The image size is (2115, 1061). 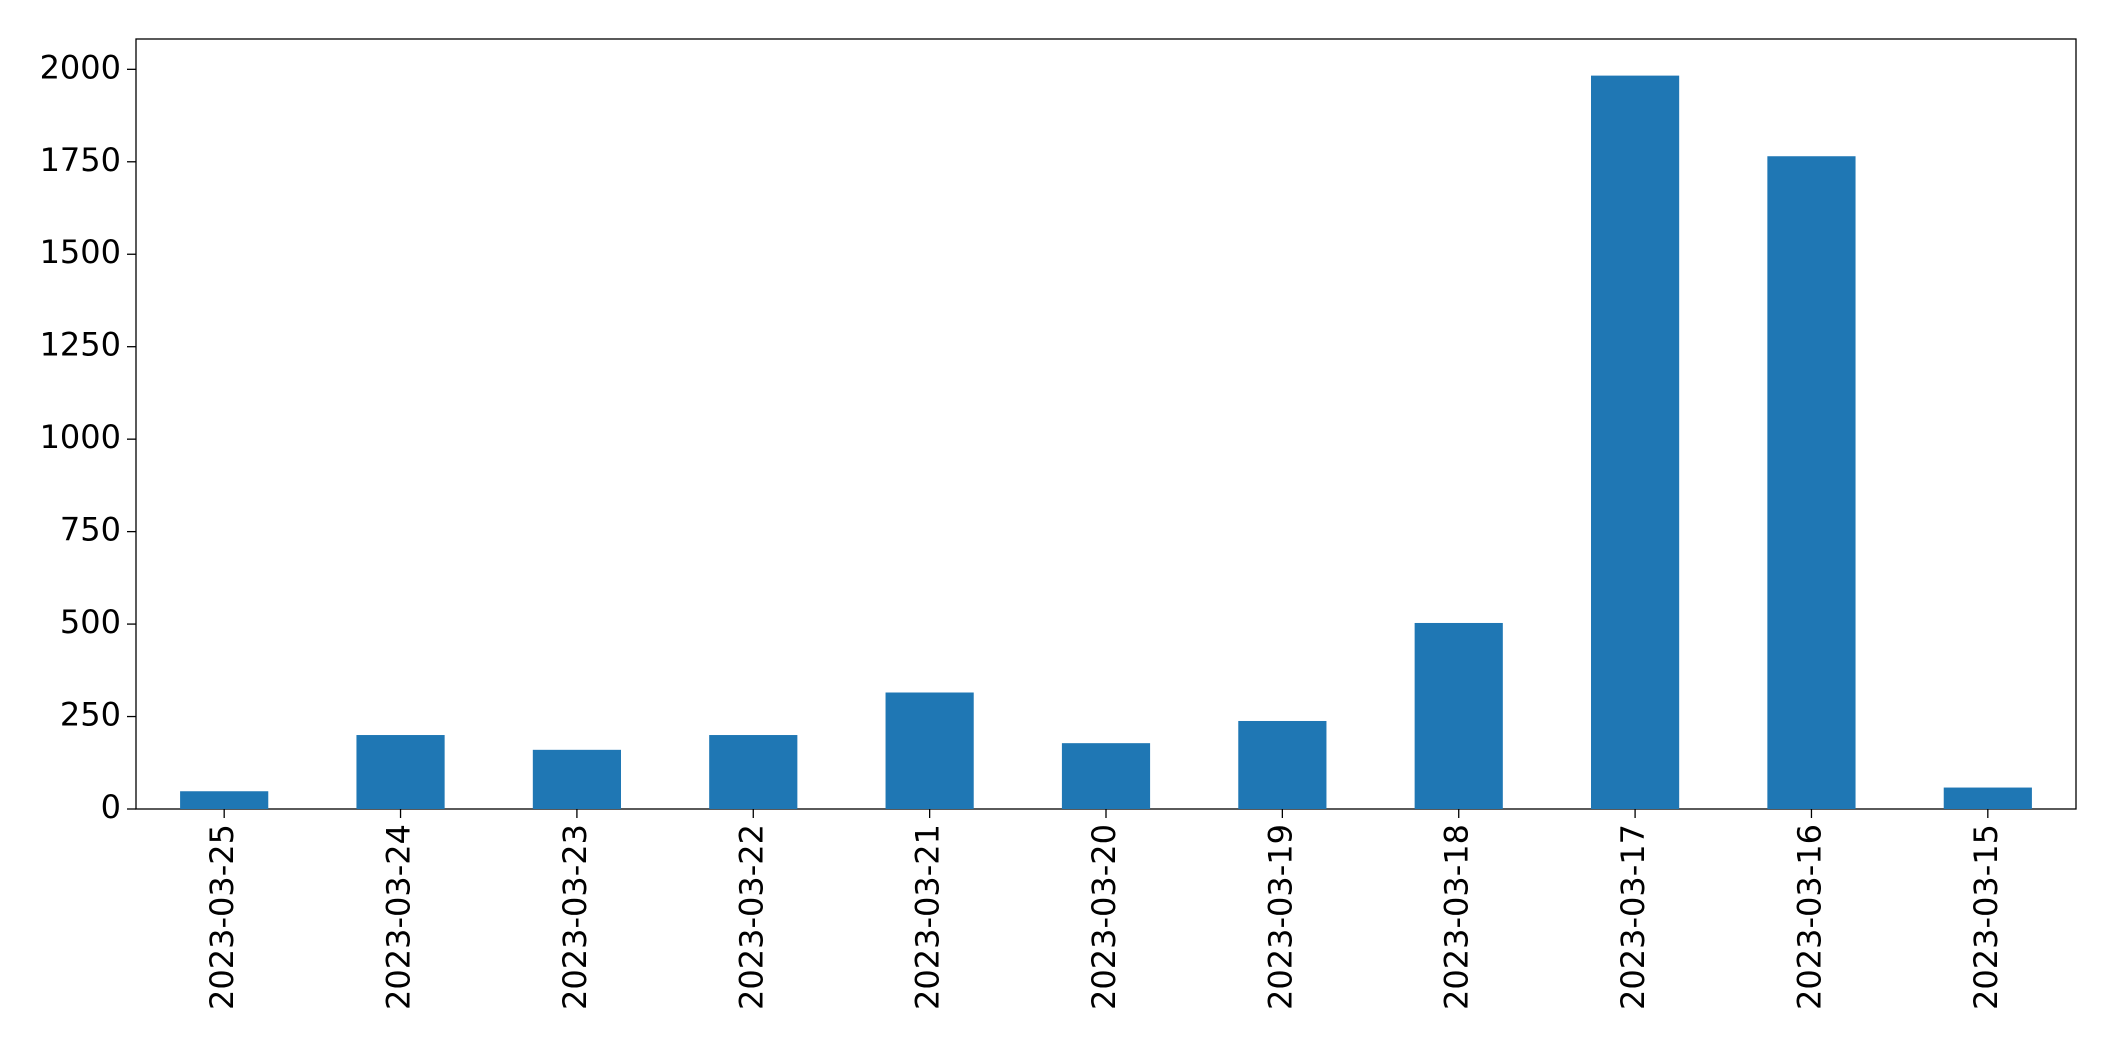 I want to click on y-tick-label: 500, so click(x=90, y=622).